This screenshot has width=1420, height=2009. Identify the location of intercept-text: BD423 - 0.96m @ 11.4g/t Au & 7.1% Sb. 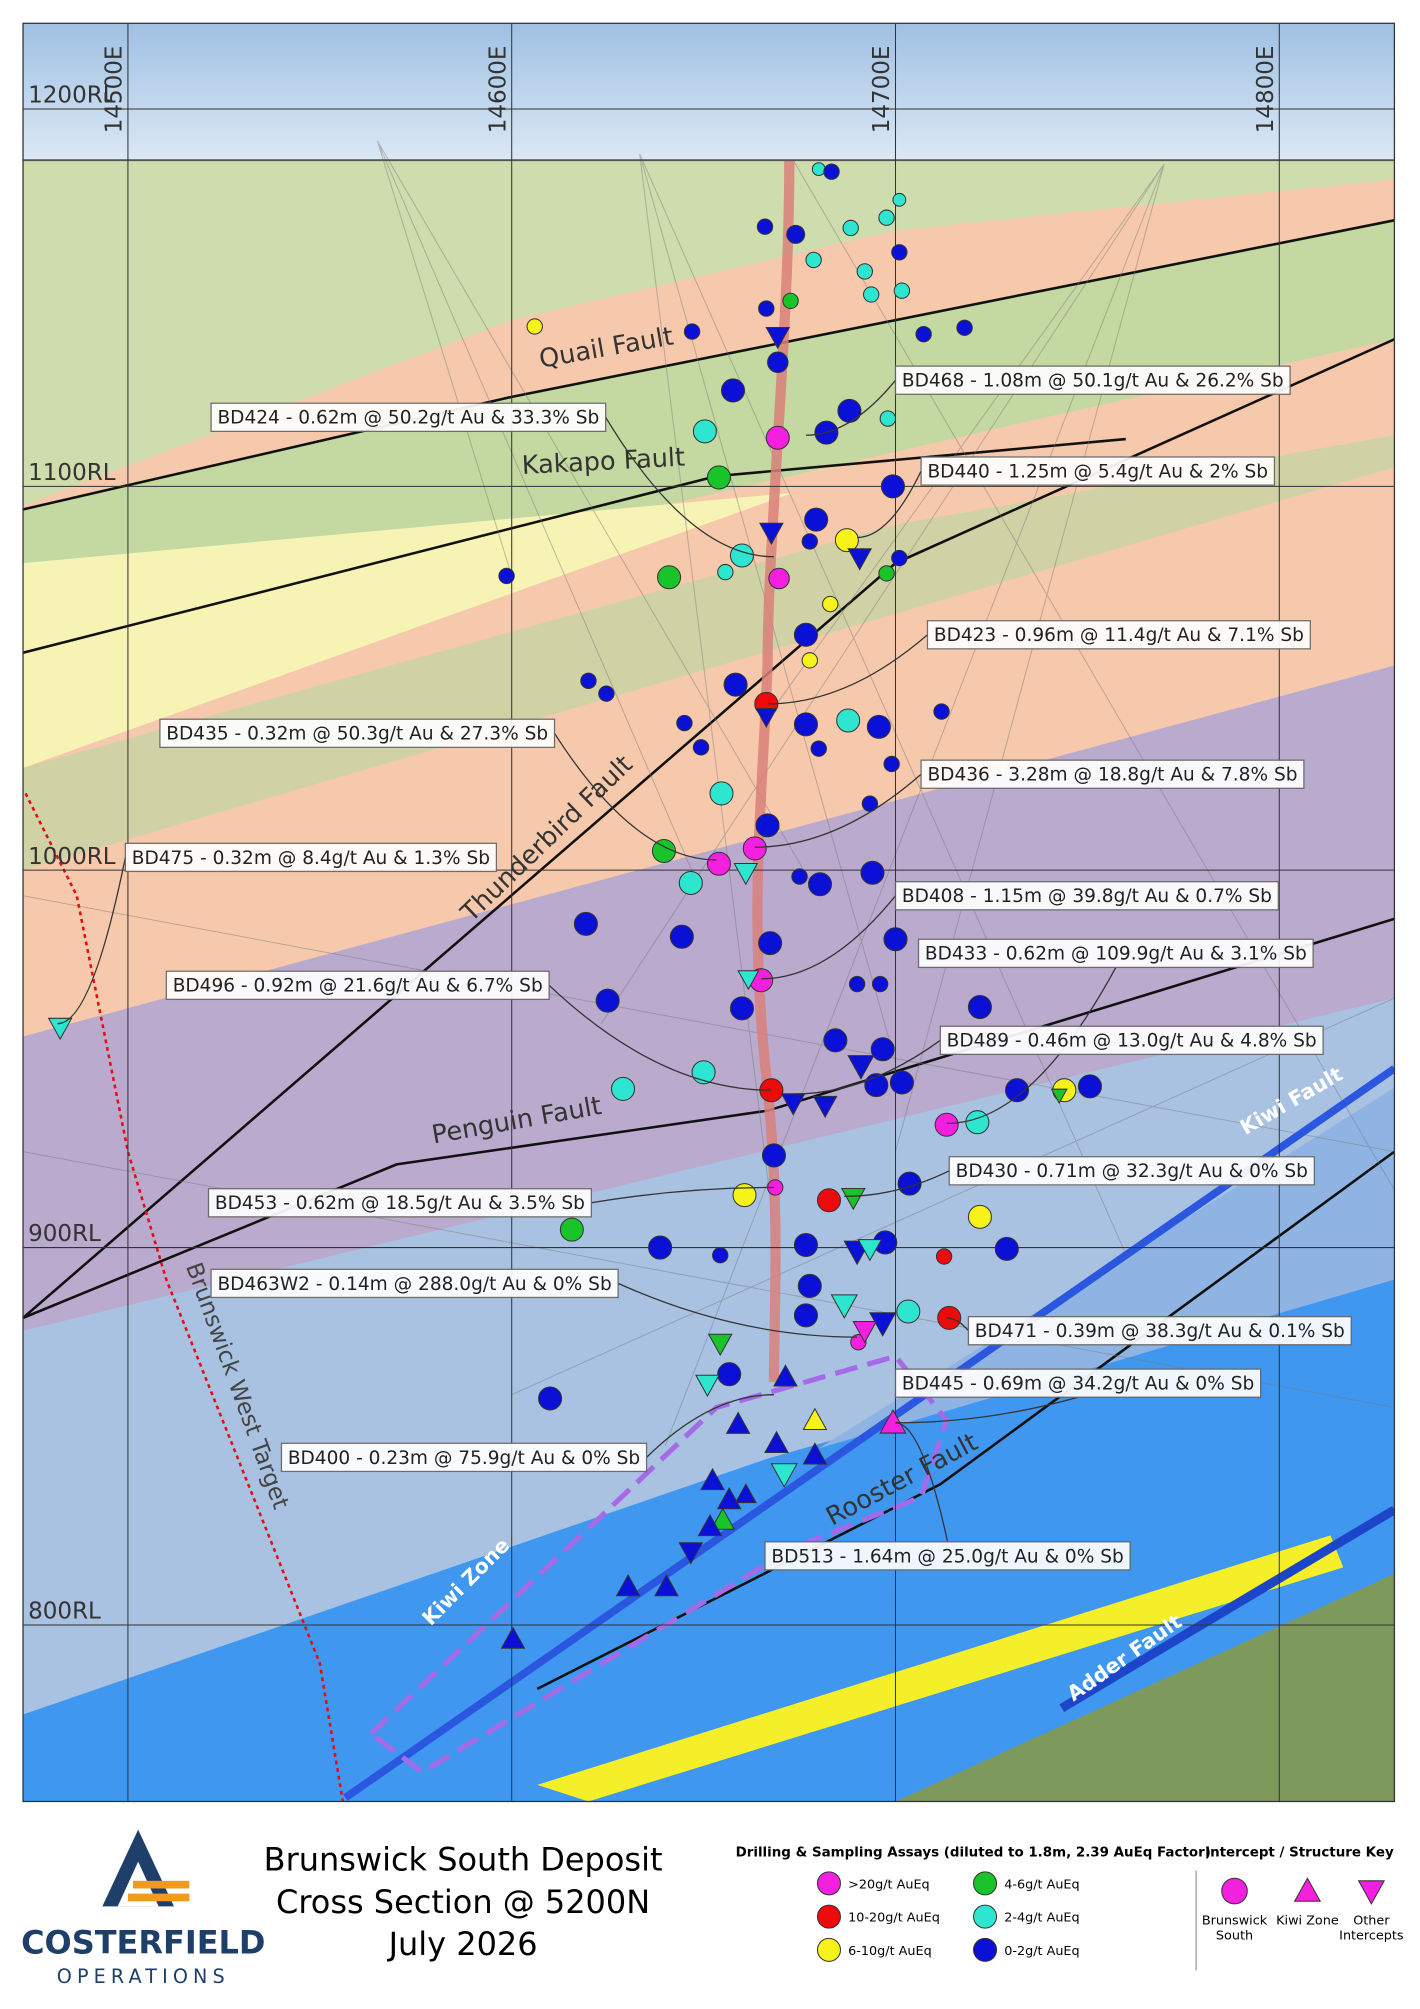
(1119, 635).